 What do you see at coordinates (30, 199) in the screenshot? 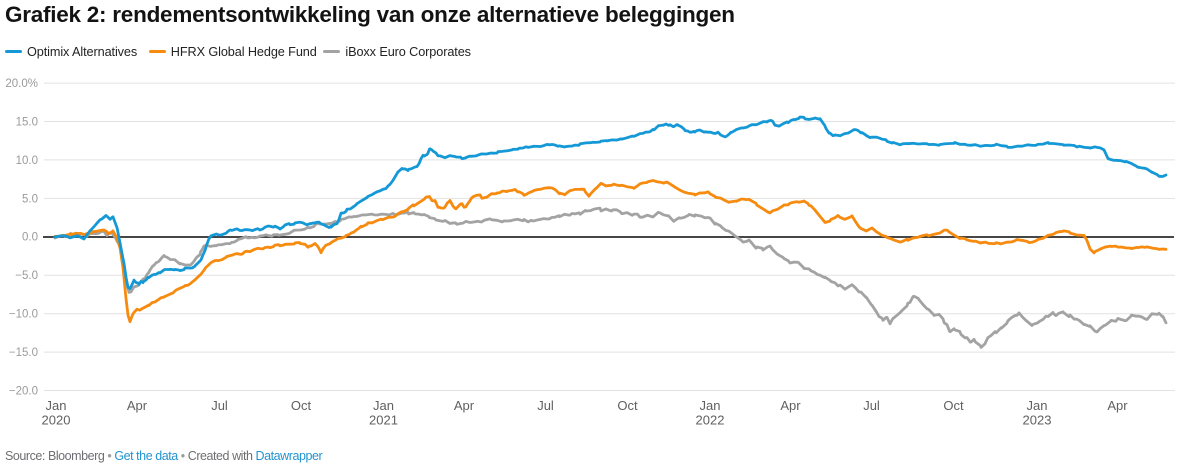
I see `svg-text: 5.0` at bounding box center [30, 199].